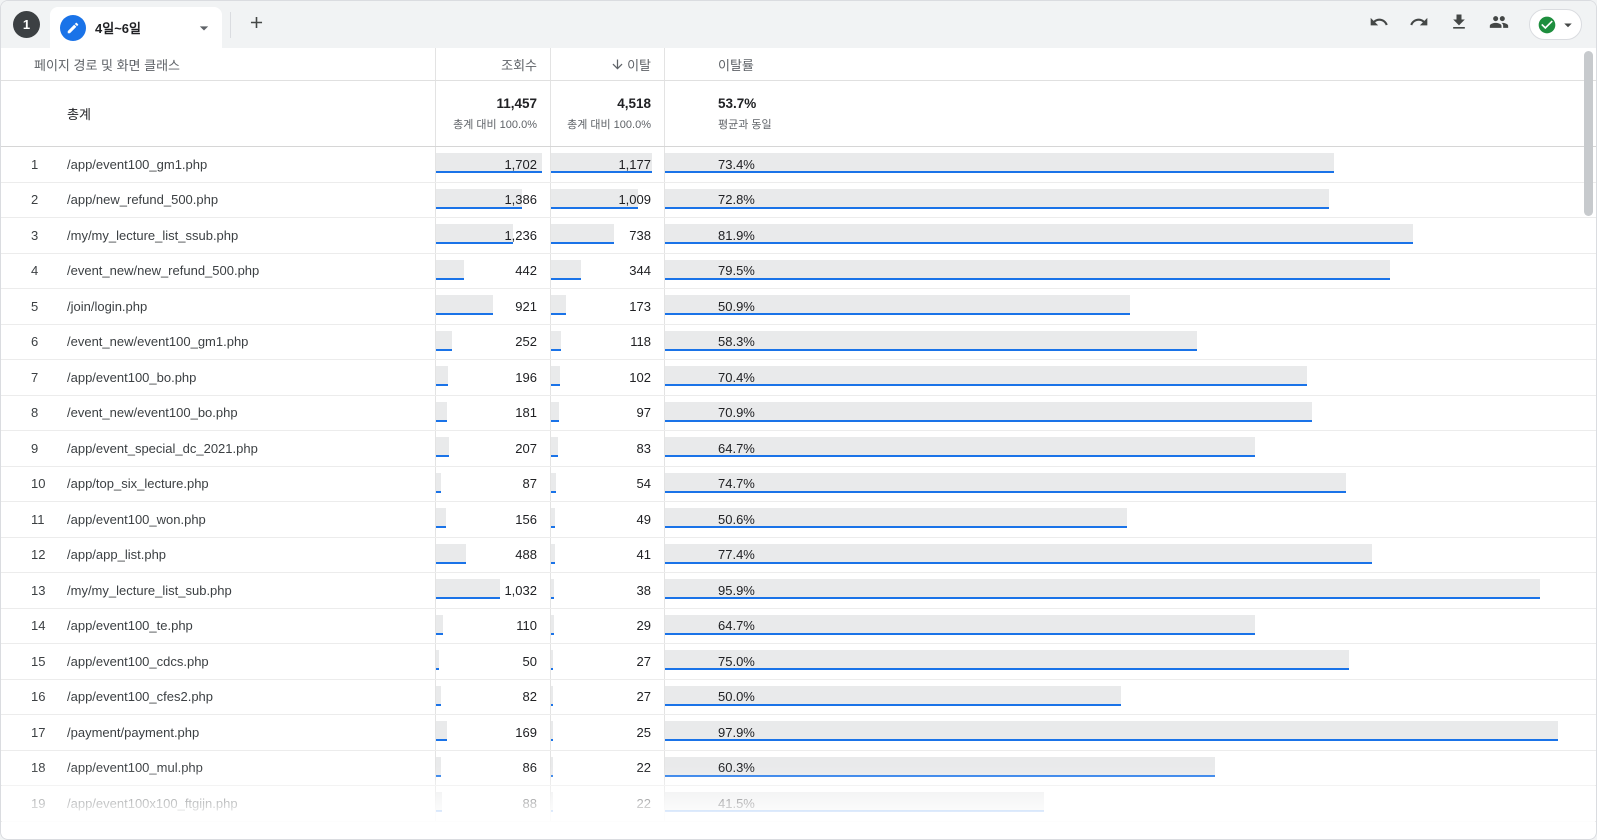 This screenshot has height=840, width=1597. What do you see at coordinates (643, 484) in the screenshot?
I see `exits-value: 54` at bounding box center [643, 484].